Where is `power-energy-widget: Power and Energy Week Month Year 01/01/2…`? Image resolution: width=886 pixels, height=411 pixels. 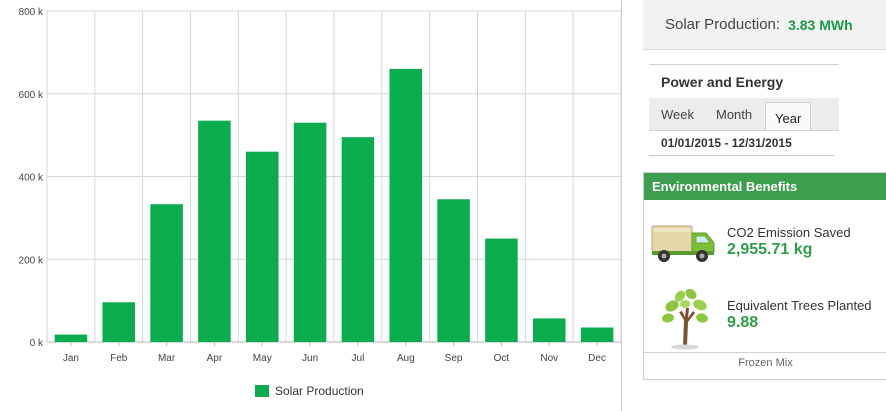 power-energy-widget: Power and Energy Week Month Year 01/01/2… is located at coordinates (744, 110).